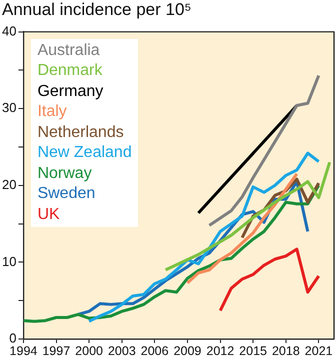  I want to click on x-tick-label: 2000, so click(89, 351).